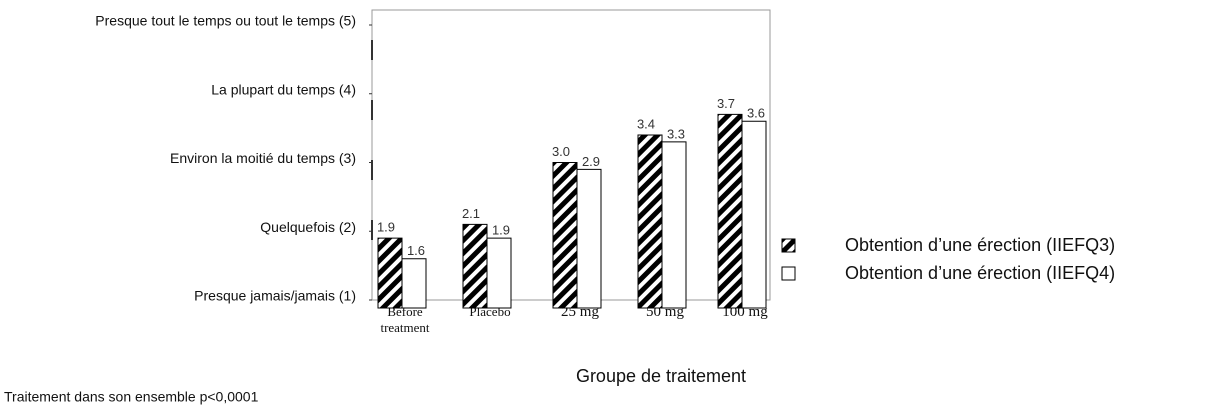 The image size is (1211, 411). Describe the element at coordinates (263, 158) in the screenshot. I see `y-tick-label: Environ la moitié du temps (3)` at that location.